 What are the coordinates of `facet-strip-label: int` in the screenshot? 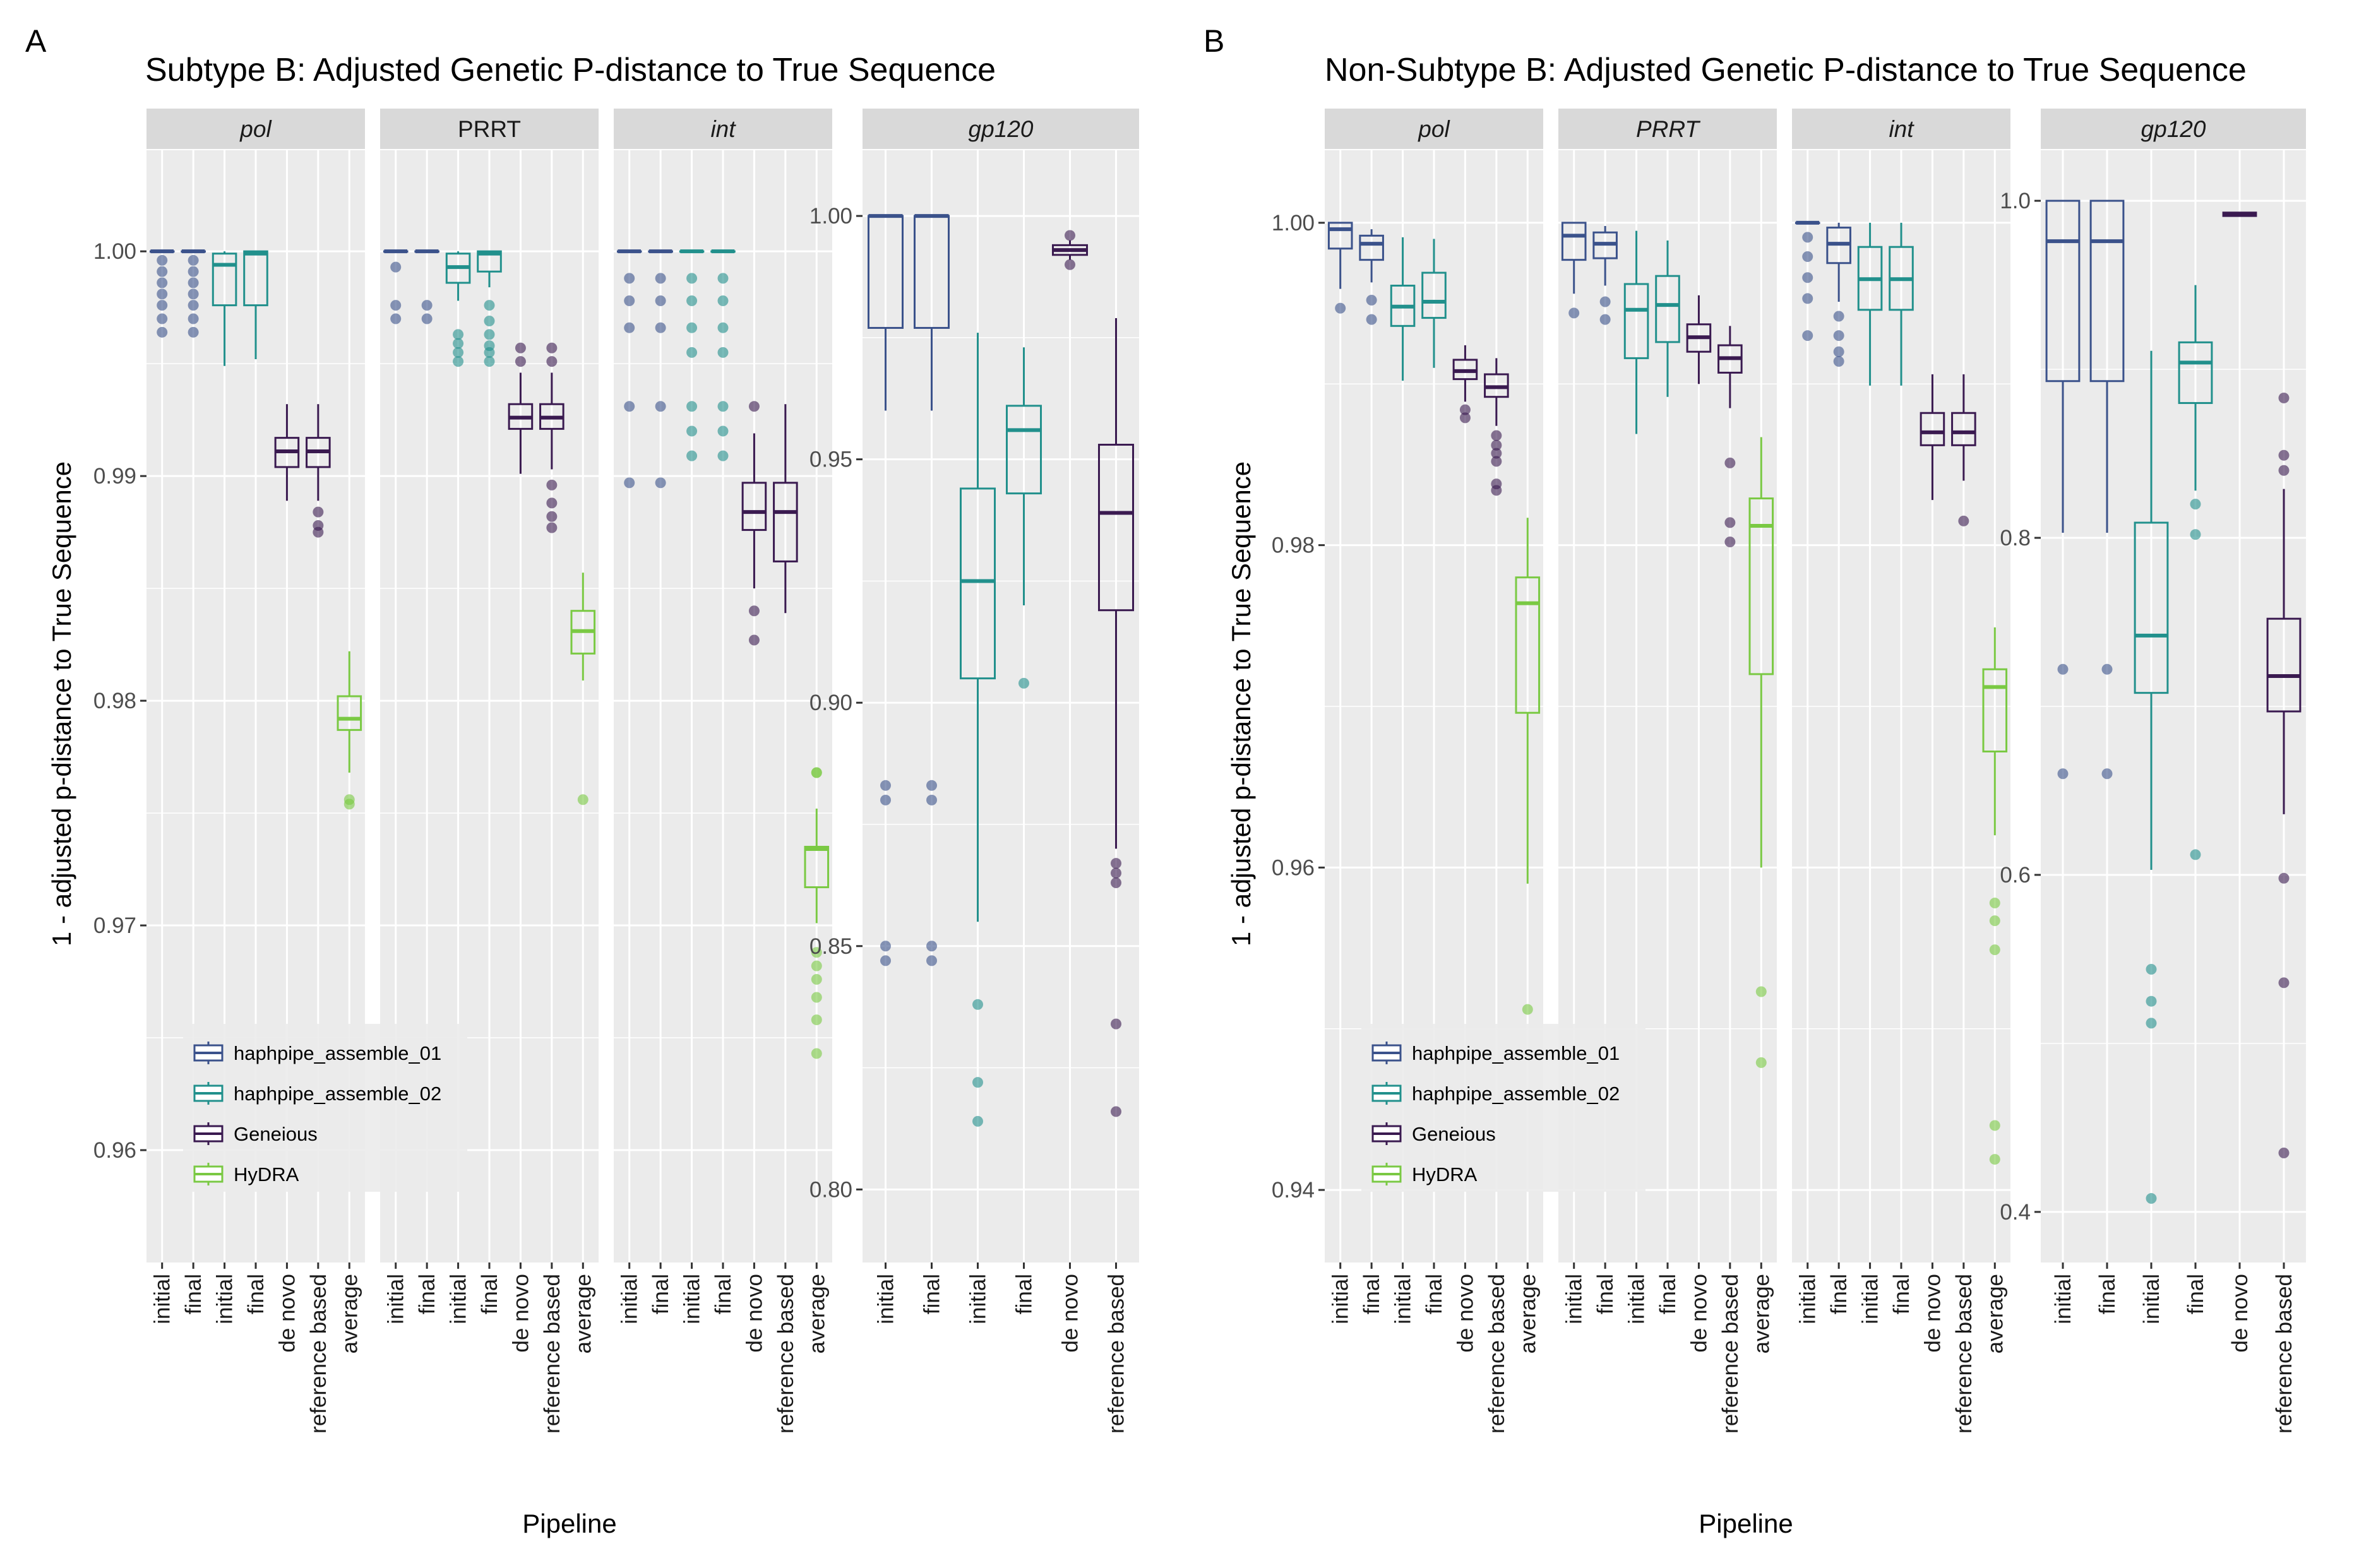 It's located at (1902, 129).